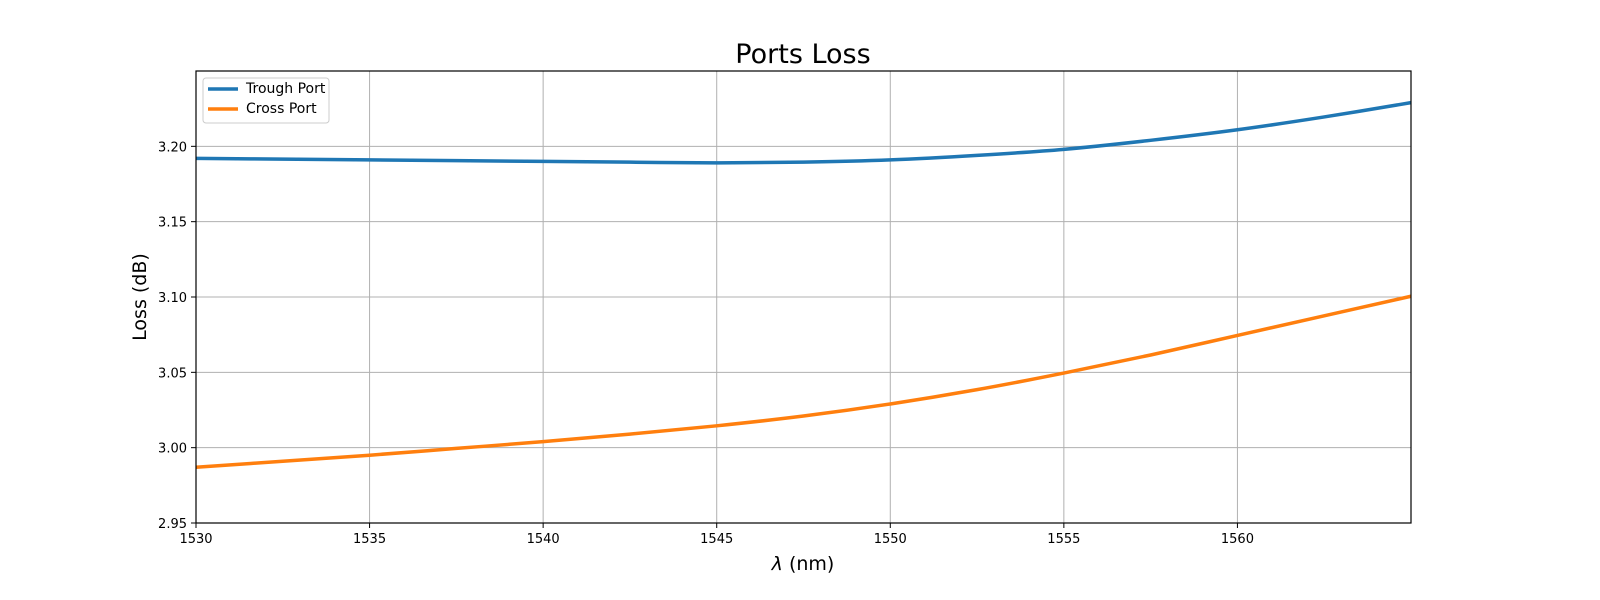 This screenshot has height=600, width=1600. Describe the element at coordinates (777, 564) in the screenshot. I see `x-axis-symbol: λ` at that location.